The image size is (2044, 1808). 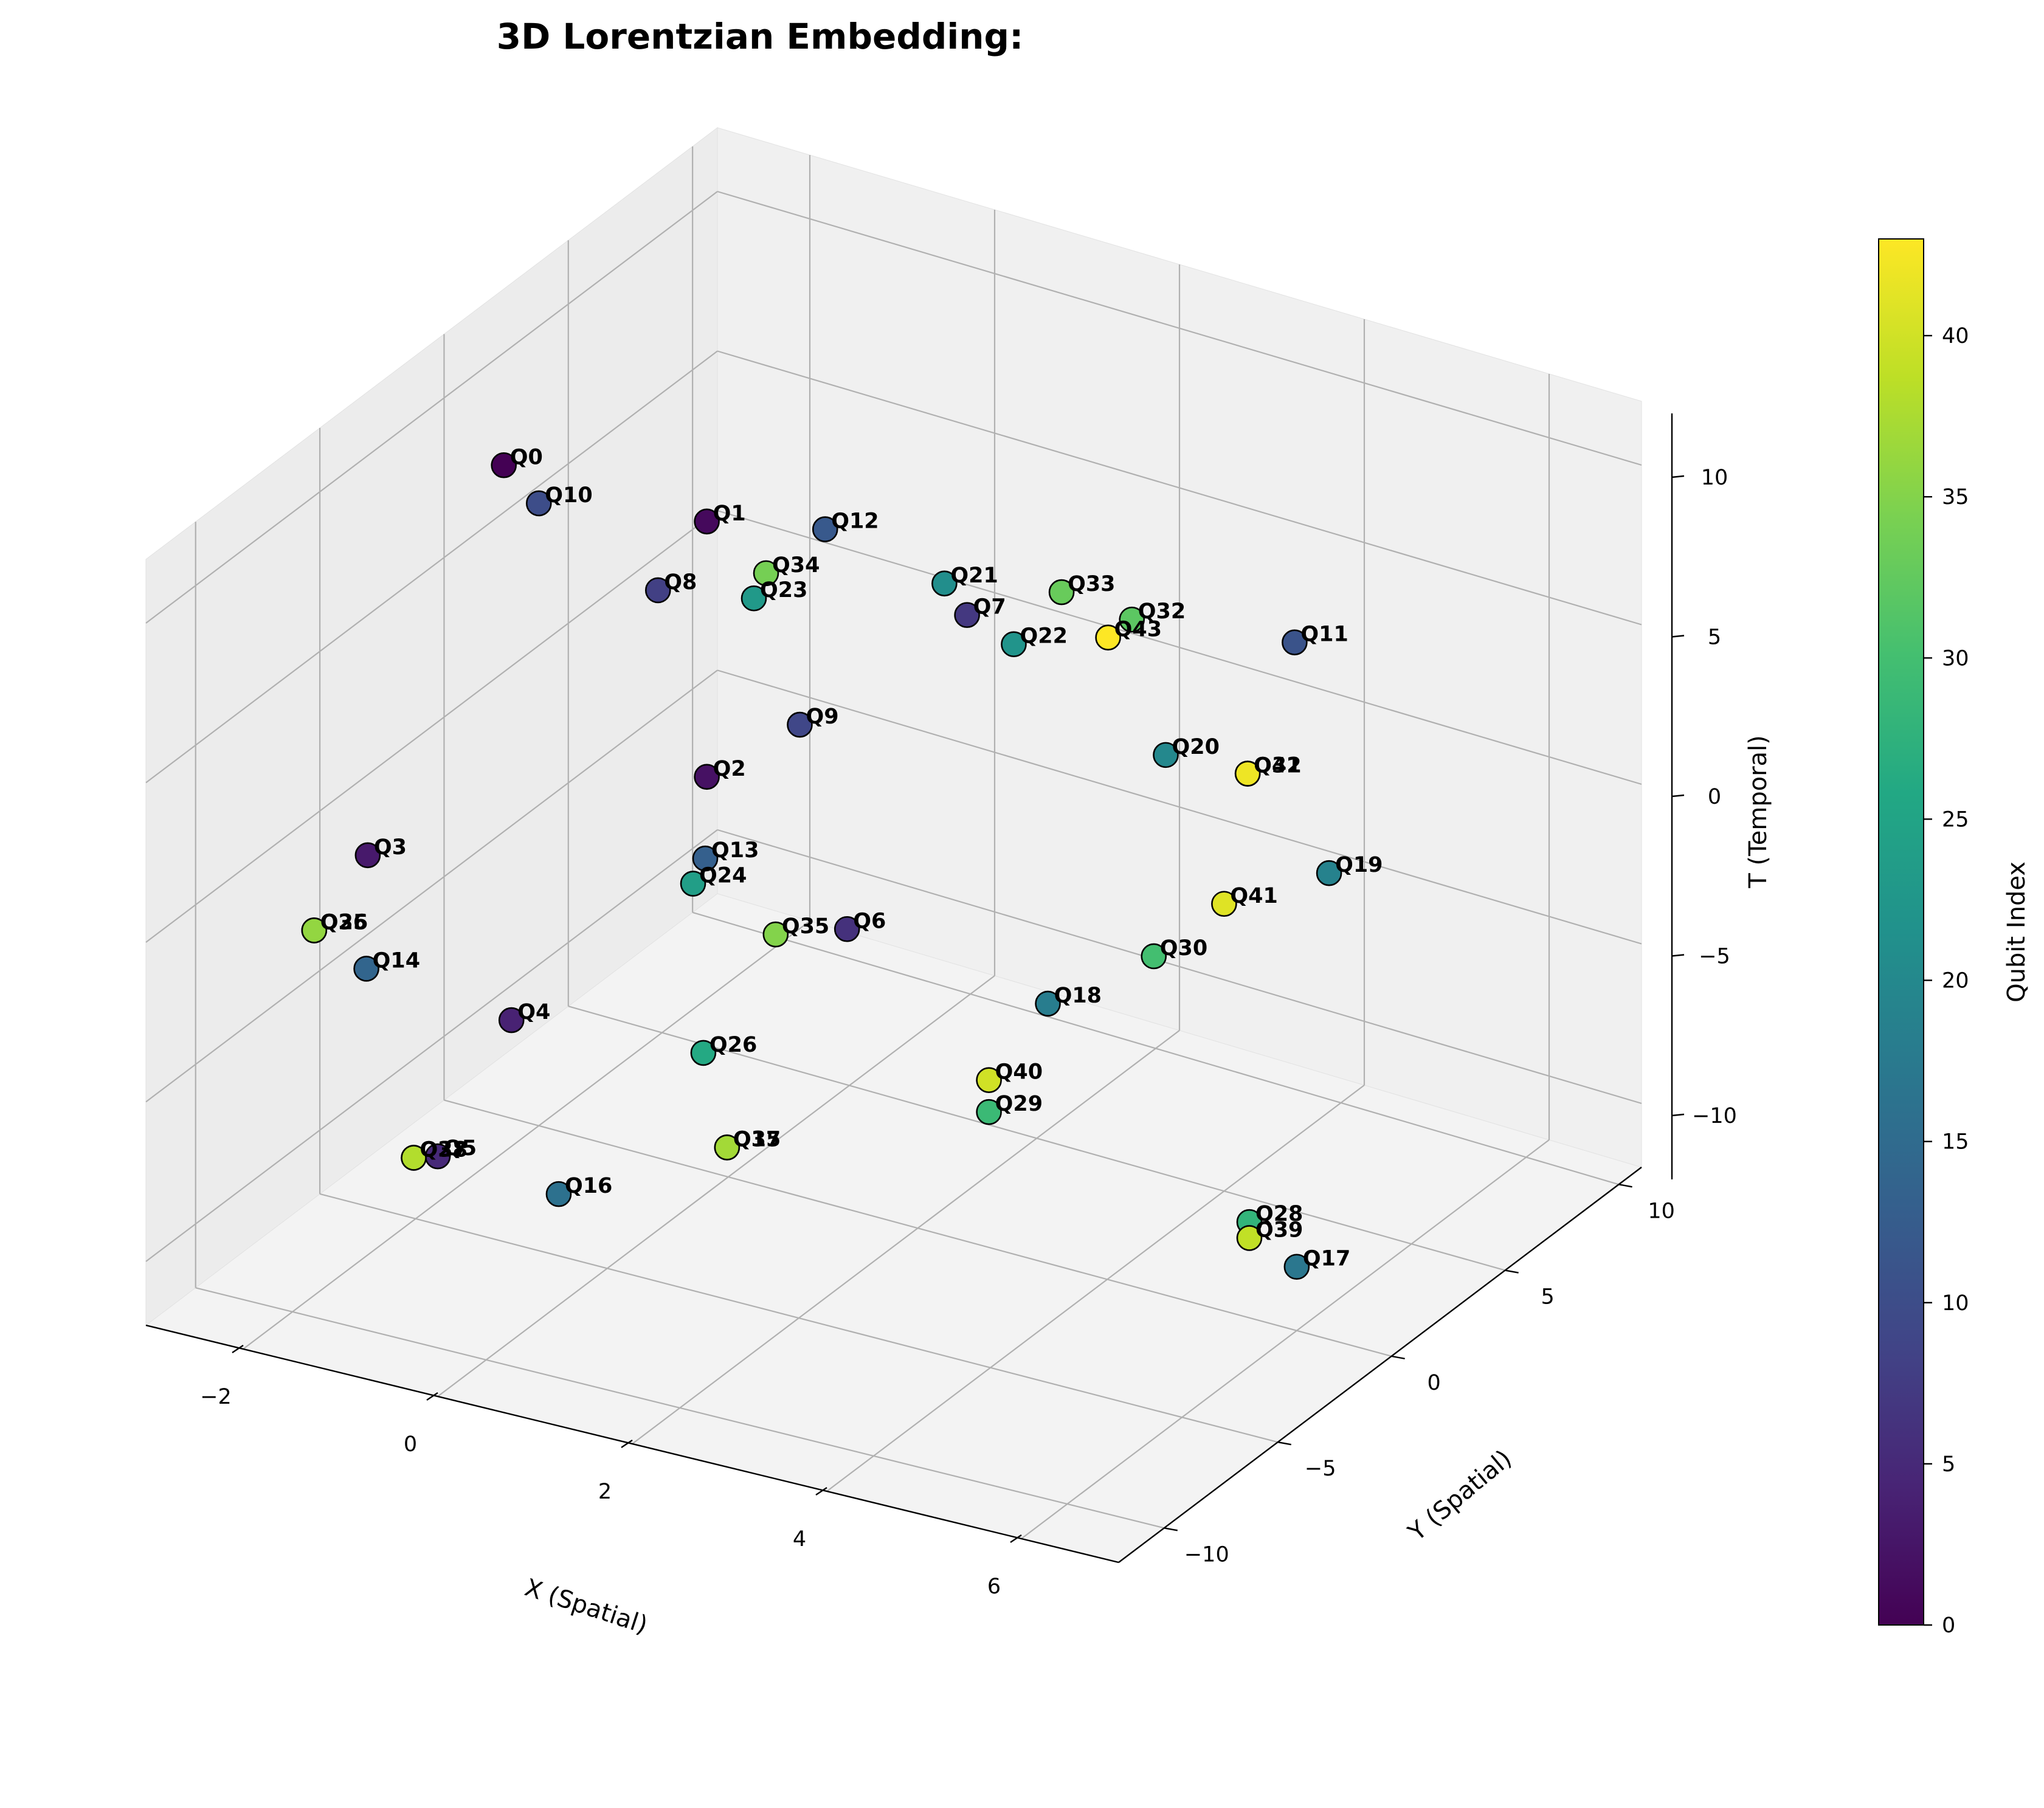 What do you see at coordinates (1326, 1259) in the screenshot?
I see `label-q17: Q17` at bounding box center [1326, 1259].